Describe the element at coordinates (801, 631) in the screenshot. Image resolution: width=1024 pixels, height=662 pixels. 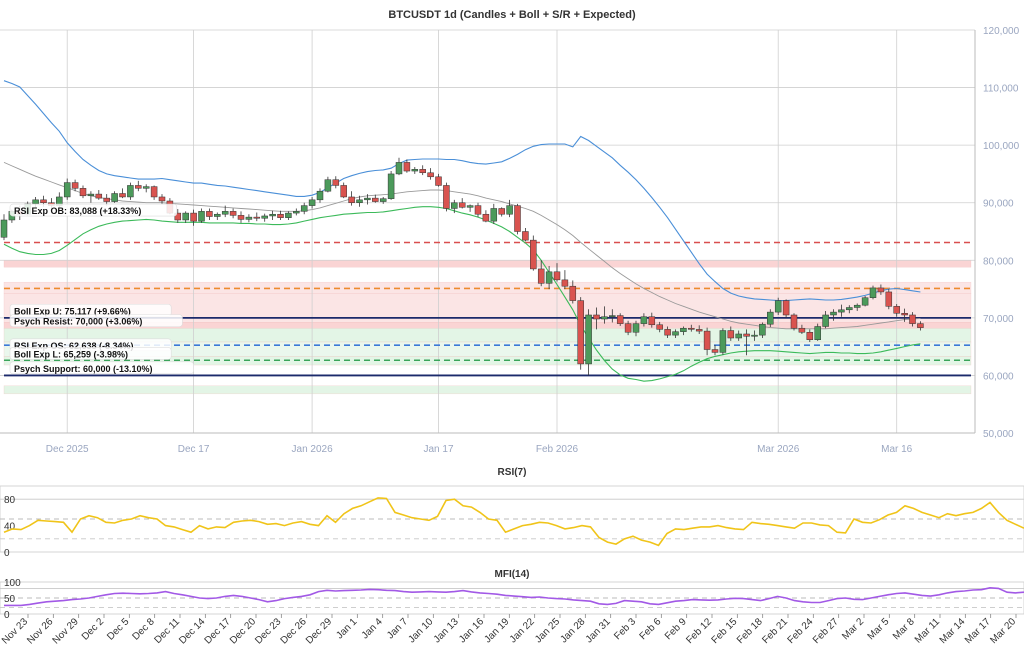
I see `date-tick-label: Feb 24` at that location.